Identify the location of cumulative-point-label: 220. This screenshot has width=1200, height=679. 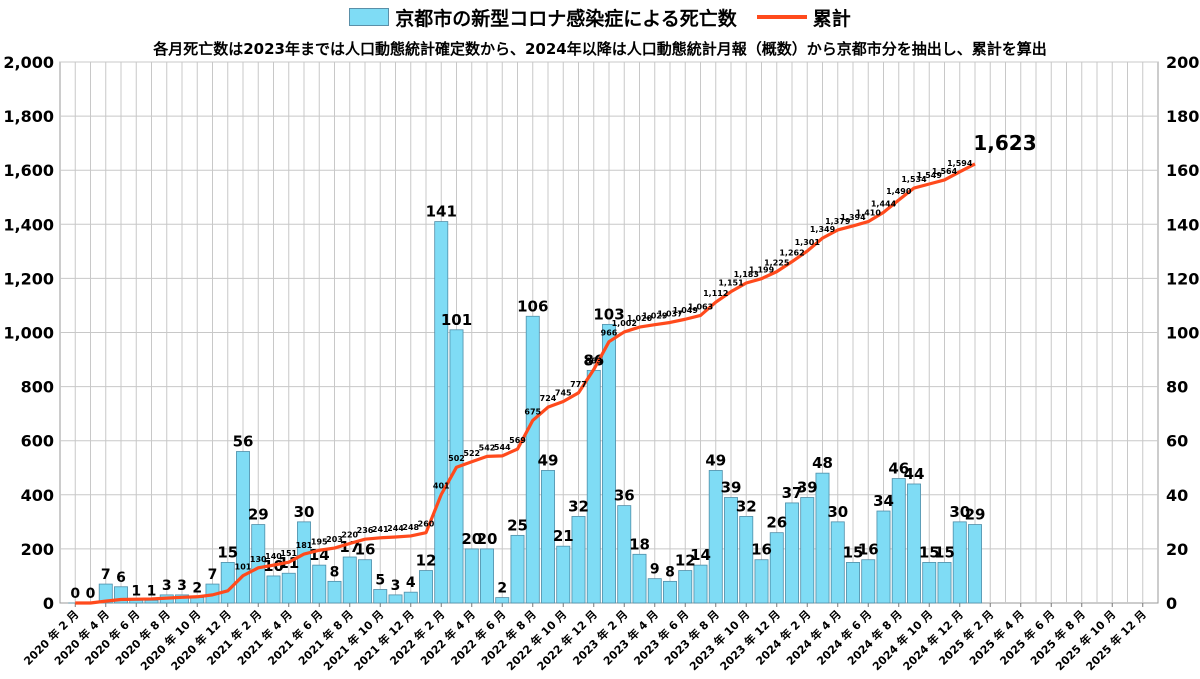
(349, 534).